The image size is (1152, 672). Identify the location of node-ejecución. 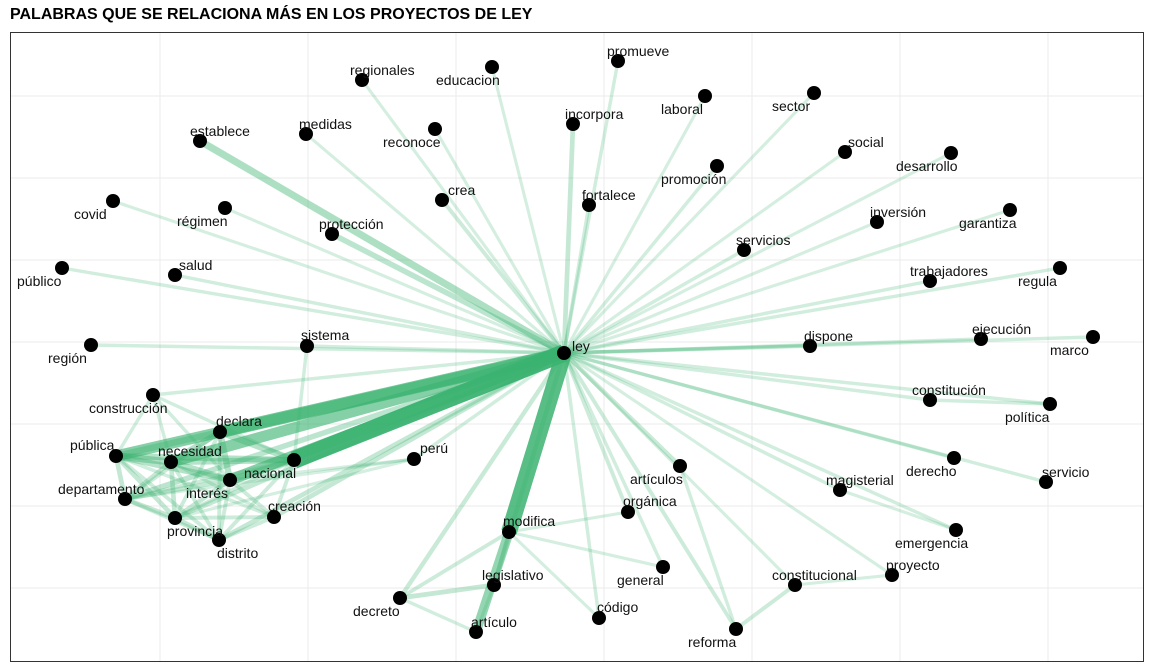
(981, 339).